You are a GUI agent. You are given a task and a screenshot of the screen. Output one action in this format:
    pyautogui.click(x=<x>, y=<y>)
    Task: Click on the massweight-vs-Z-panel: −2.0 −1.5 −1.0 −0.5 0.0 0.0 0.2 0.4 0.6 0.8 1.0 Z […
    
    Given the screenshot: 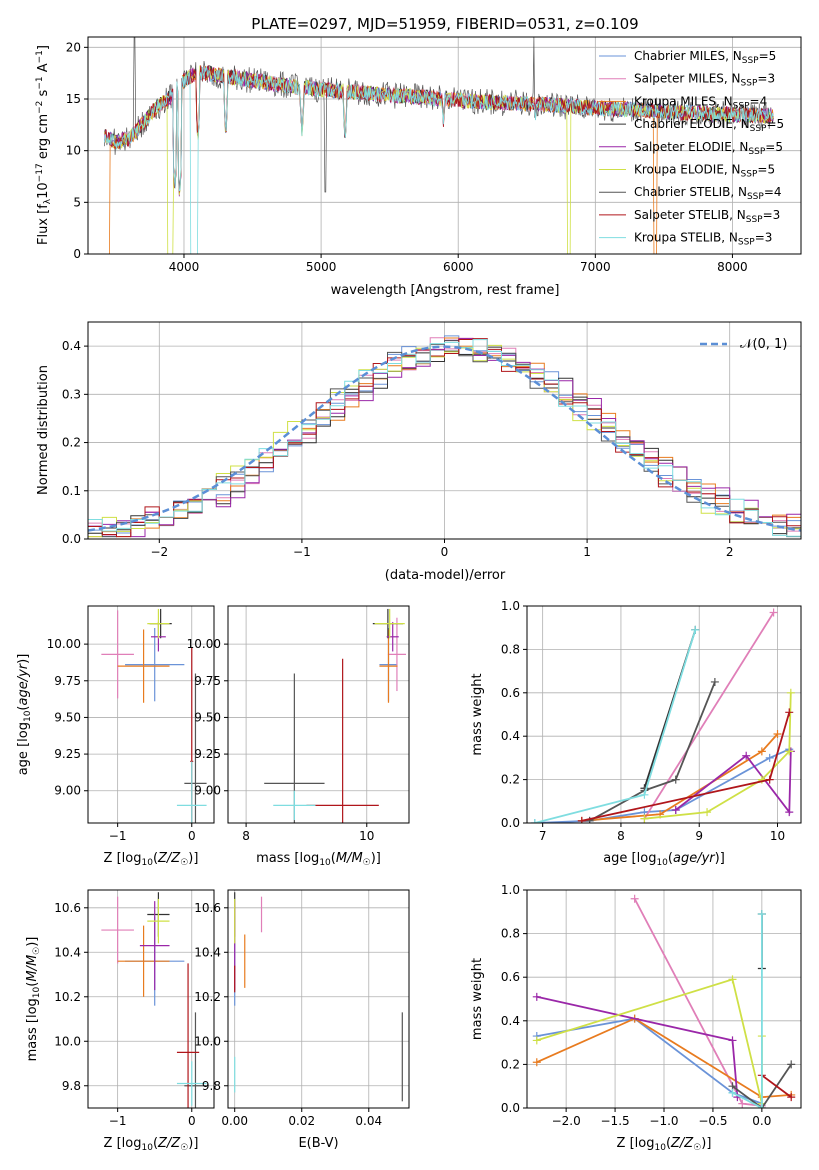 What is the action you would take?
    pyautogui.click(x=636, y=1018)
    